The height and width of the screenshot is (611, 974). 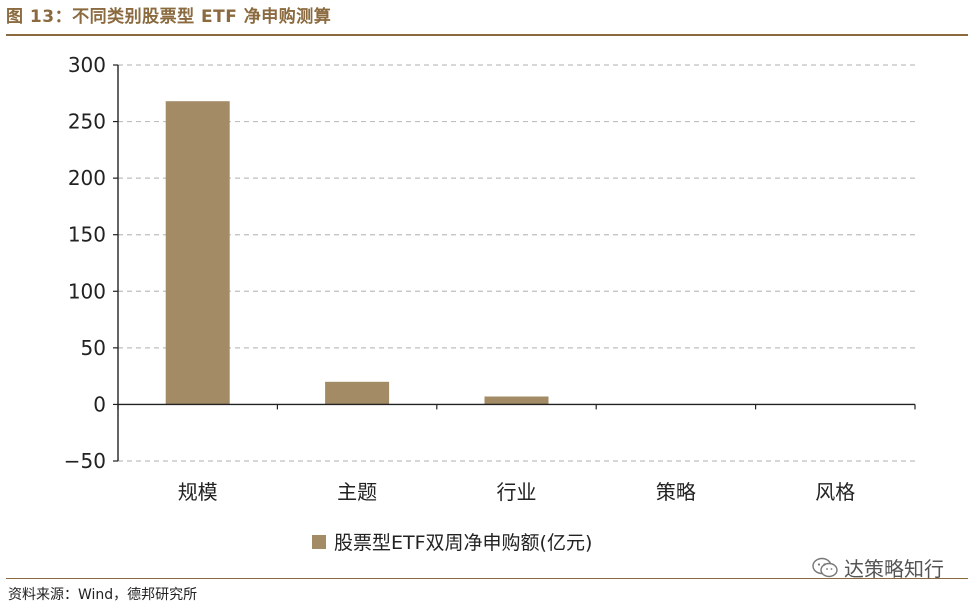 I want to click on wechat-icon, so click(x=825, y=567).